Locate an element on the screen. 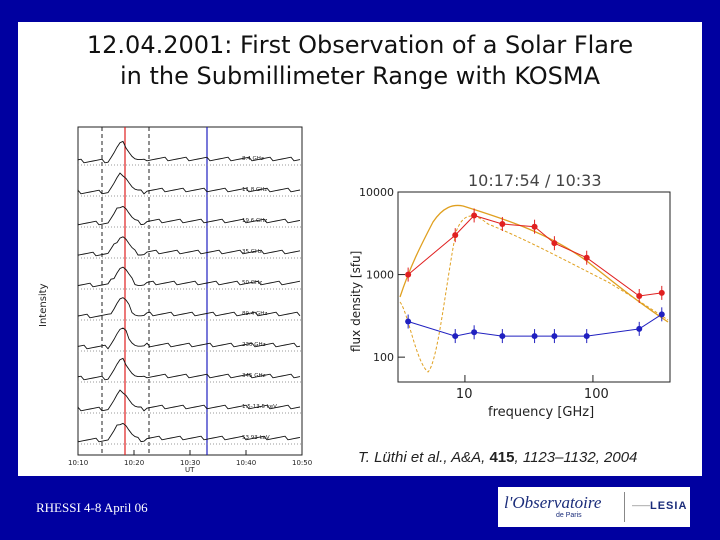 The height and width of the screenshot is (540, 720). title-line-2: in the Submillimeter Range with KOSMA is located at coordinates (360, 76).